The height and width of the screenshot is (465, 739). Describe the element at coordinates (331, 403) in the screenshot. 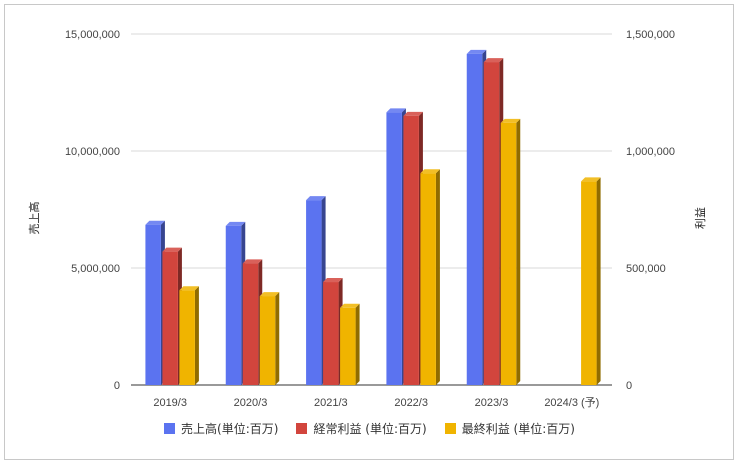

I see `x-tick-label: 2021/3` at that location.